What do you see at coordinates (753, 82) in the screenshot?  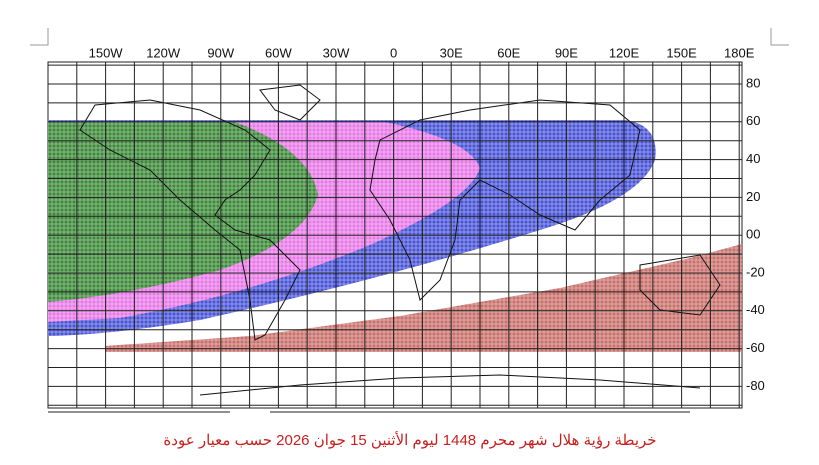 I see `latitude-label: 80` at bounding box center [753, 82].